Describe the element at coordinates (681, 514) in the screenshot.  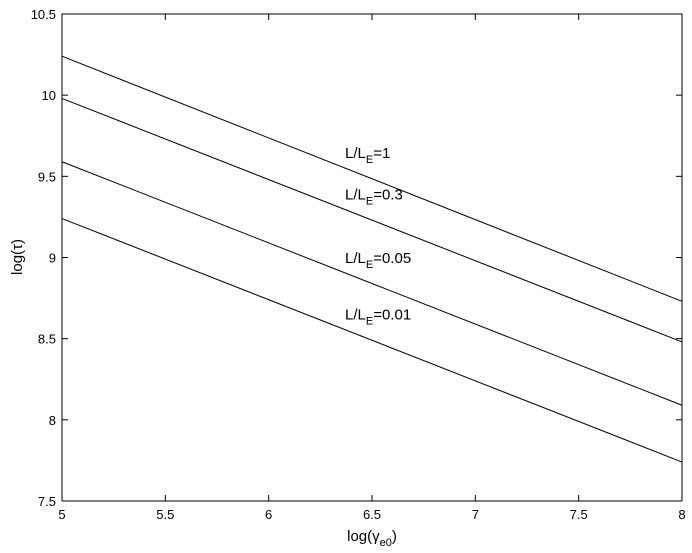
I see `x-tick-label: 8` at that location.